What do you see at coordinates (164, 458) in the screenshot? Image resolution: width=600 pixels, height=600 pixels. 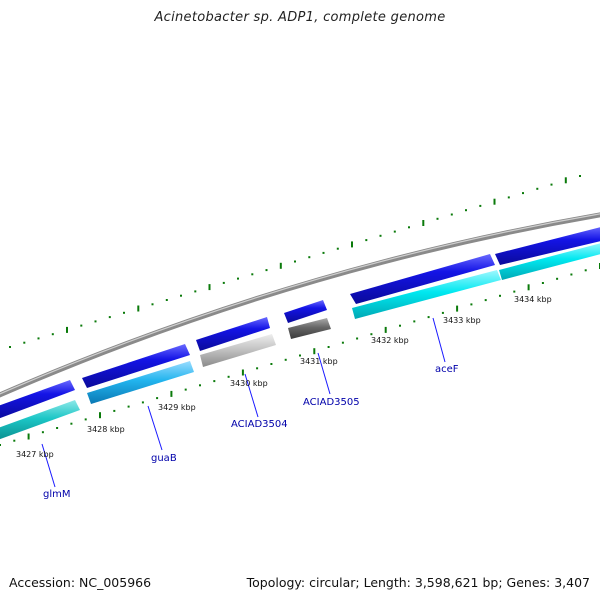 I see `gene-label-guaB: guaB` at bounding box center [164, 458].